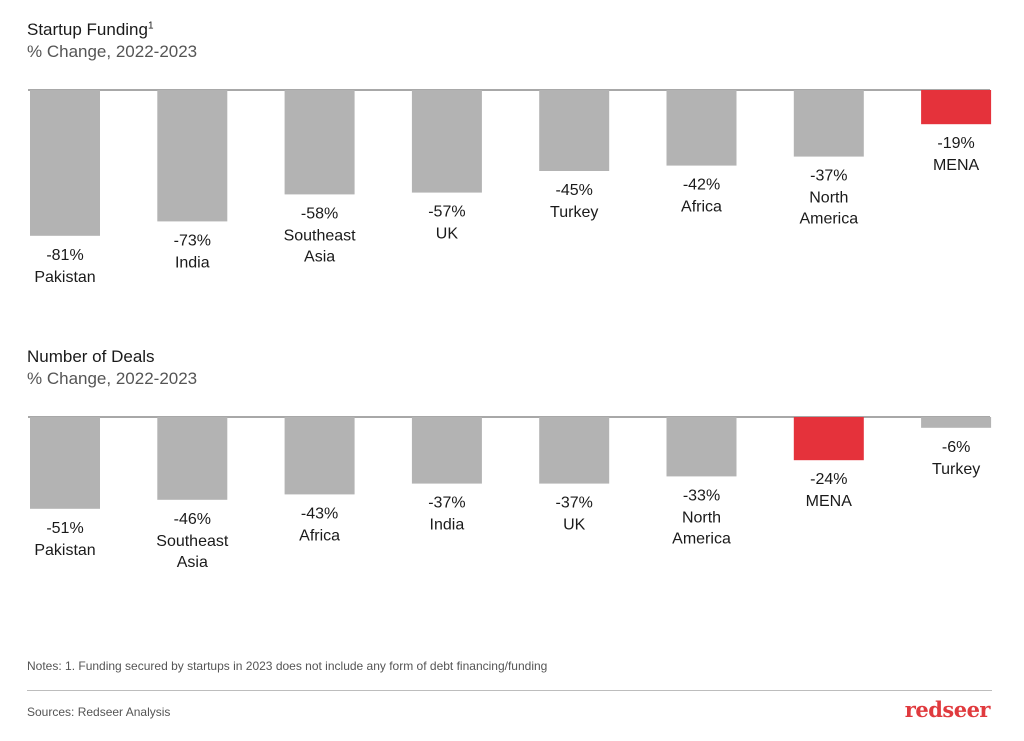  I want to click on value-label: -45%, so click(574, 190).